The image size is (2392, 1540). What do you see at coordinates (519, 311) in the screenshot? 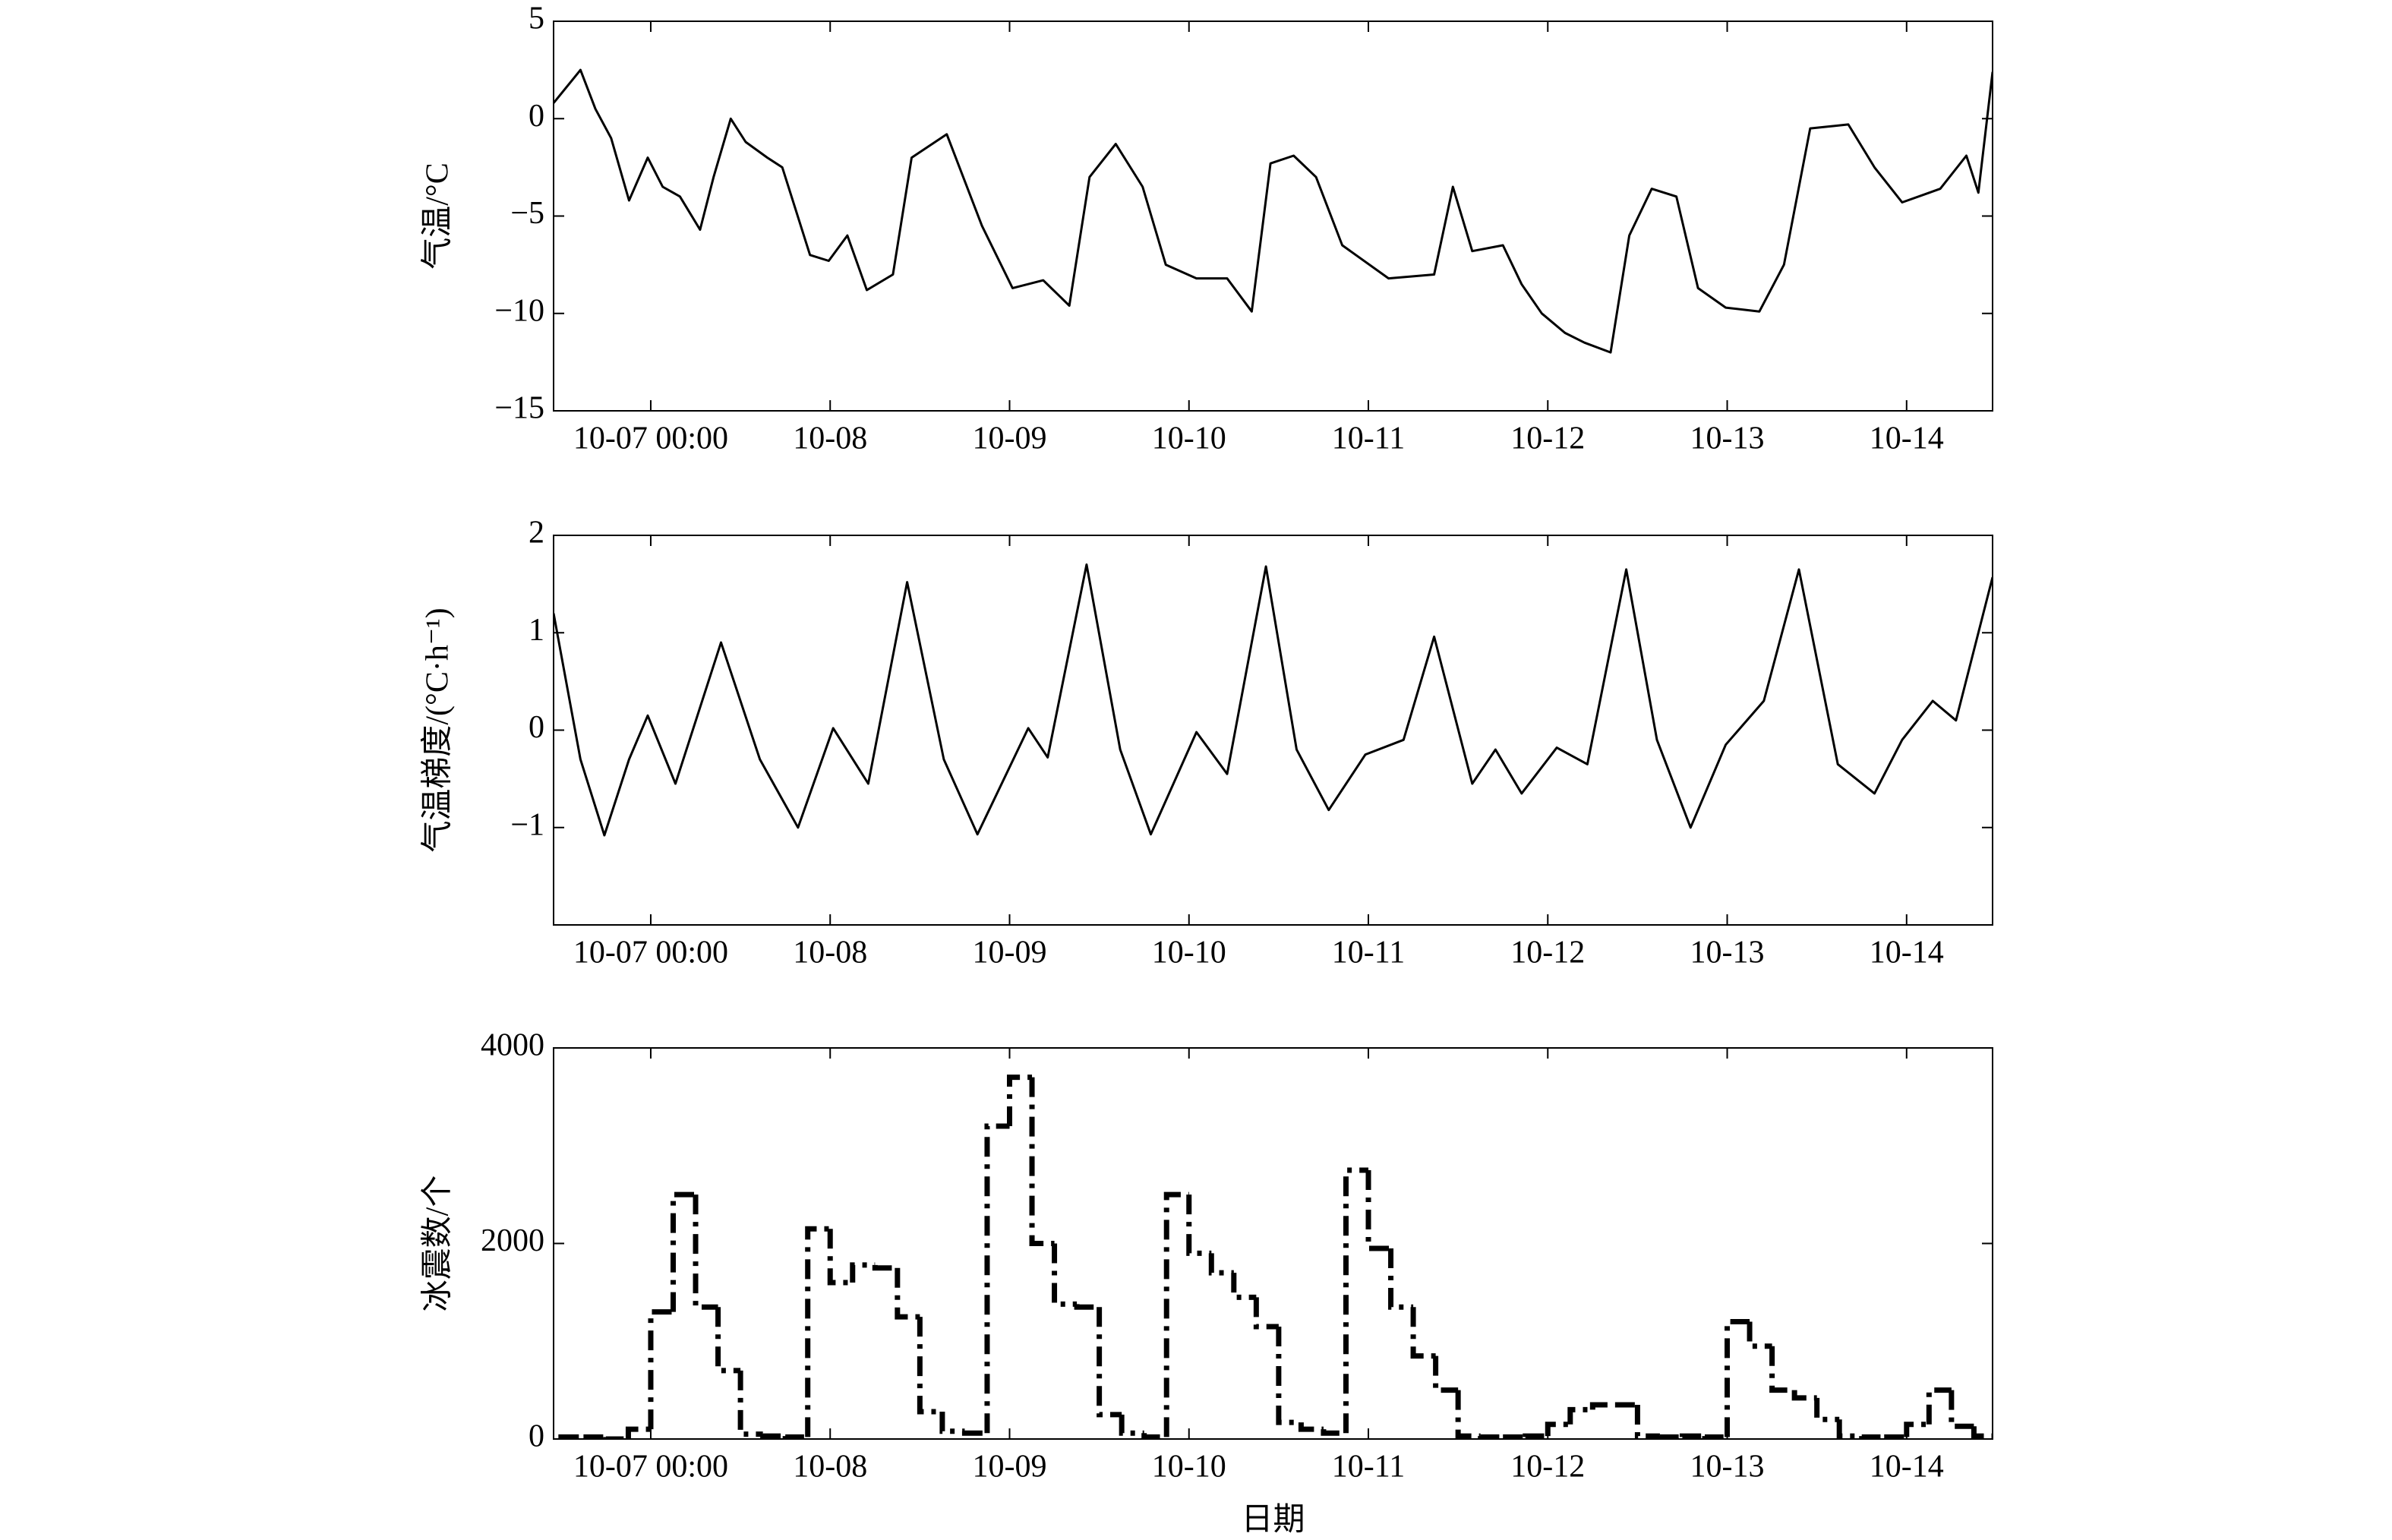
I see `y-tick-label: −10` at bounding box center [519, 311].